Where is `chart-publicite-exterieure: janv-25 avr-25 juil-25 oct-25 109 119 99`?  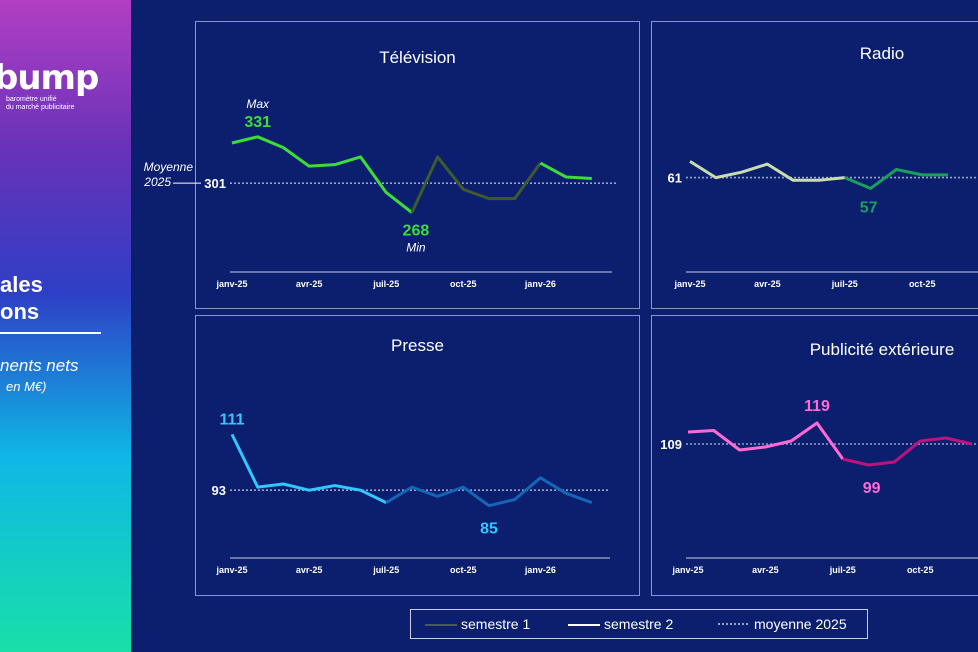 chart-publicite-exterieure: janv-25 avr-25 juil-25 oct-25 109 119 99 is located at coordinates (819, 486).